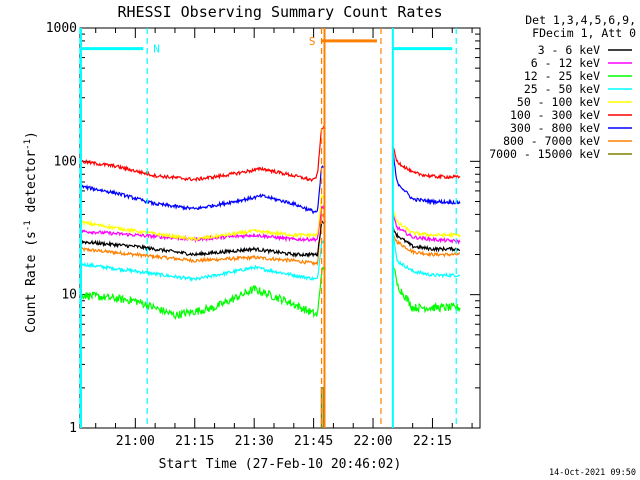 The width and height of the screenshot is (640, 480). I want to click on legend-label: 12 - 25 keV, so click(562, 76).